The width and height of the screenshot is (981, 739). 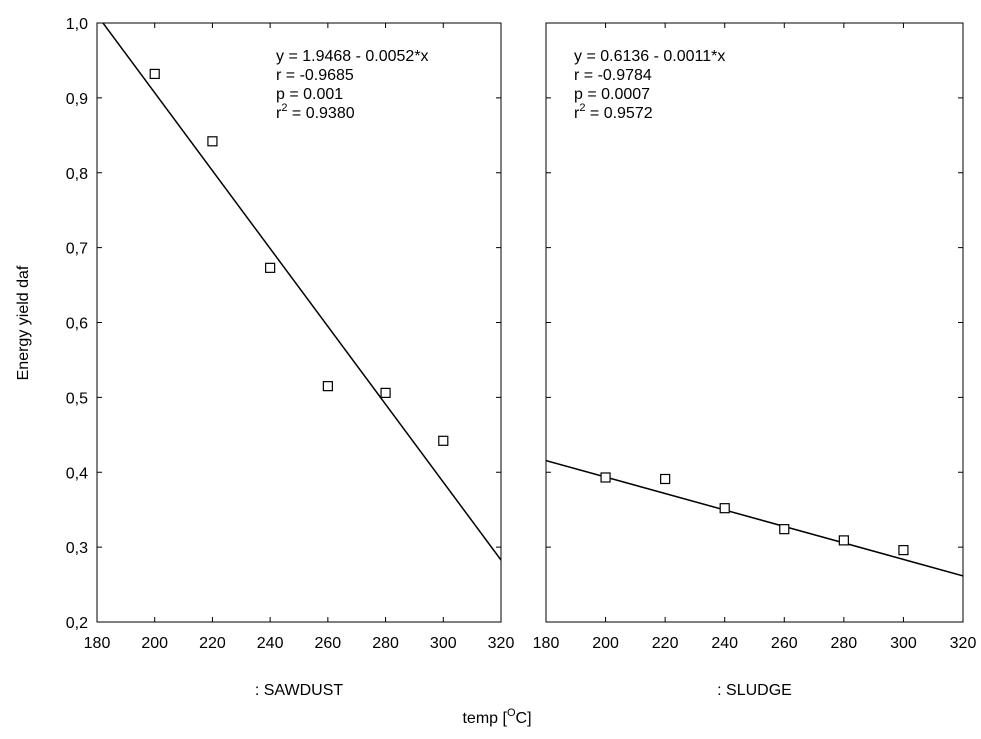 What do you see at coordinates (77, 623) in the screenshot?
I see `y-tick-label: 0,2` at bounding box center [77, 623].